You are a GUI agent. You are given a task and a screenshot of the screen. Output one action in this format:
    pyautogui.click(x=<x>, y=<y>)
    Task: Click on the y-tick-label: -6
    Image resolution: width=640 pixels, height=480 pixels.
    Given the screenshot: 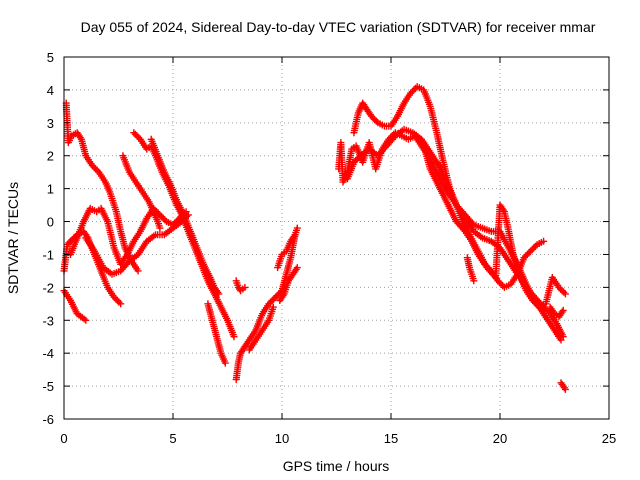 What is the action you would take?
    pyautogui.click(x=48, y=419)
    